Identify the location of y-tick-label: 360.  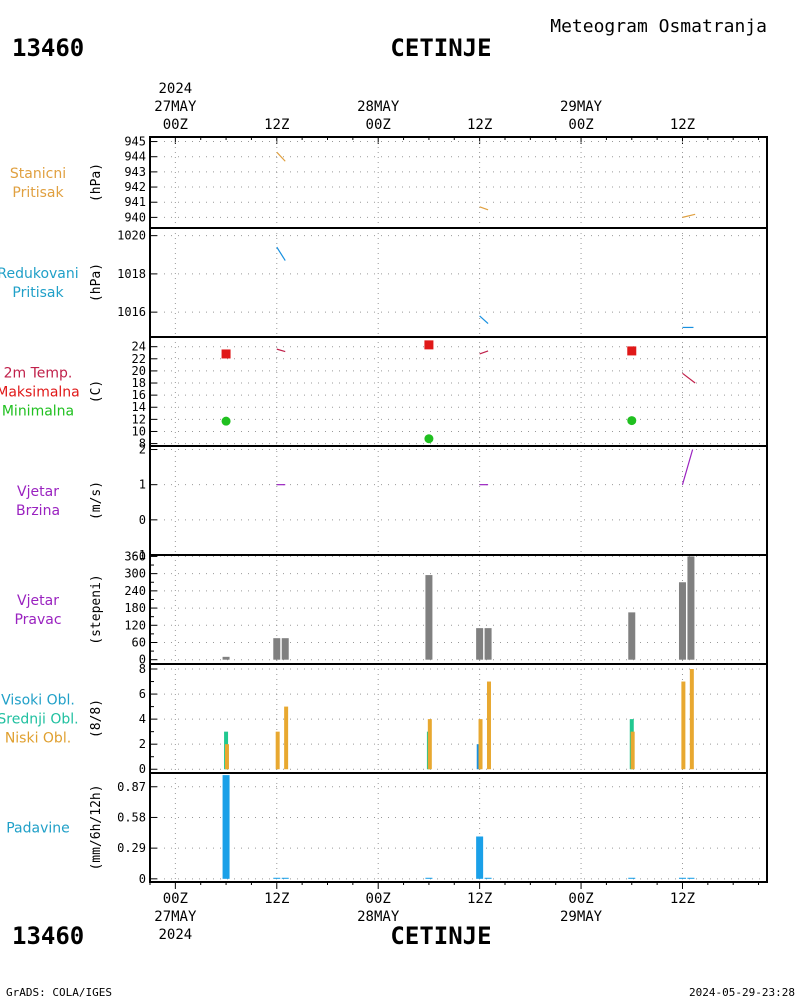
(135, 556).